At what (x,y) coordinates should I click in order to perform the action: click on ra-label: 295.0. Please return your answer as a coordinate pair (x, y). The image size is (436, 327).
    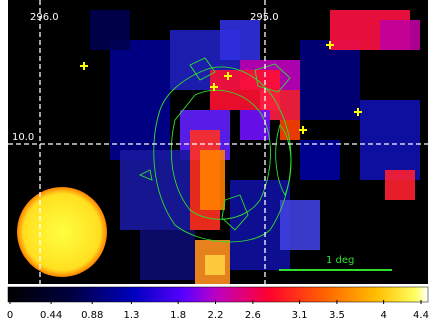
    Looking at the image, I should click on (264, 17).